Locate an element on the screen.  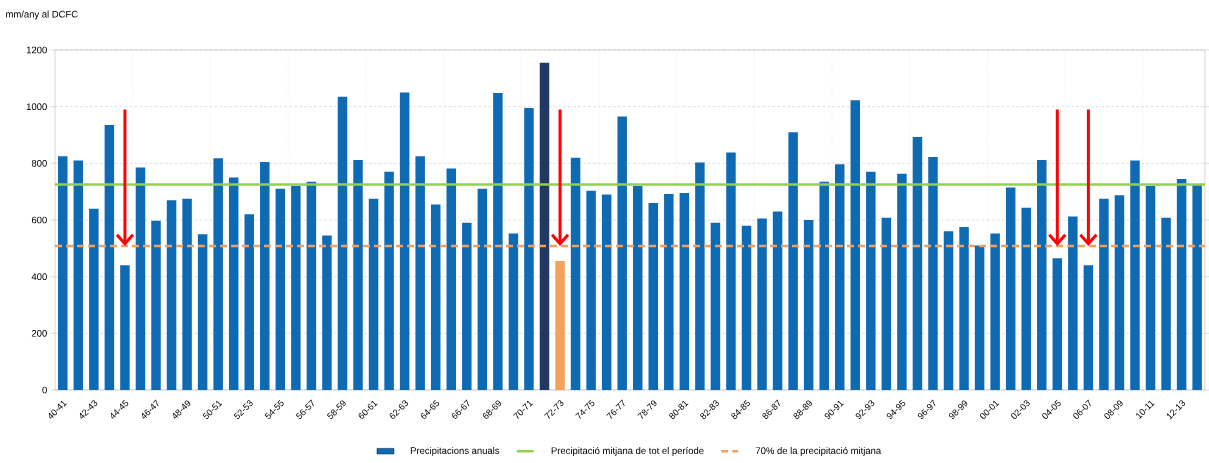
legend-label: 70% de la precipitació mitjana is located at coordinates (818, 451).